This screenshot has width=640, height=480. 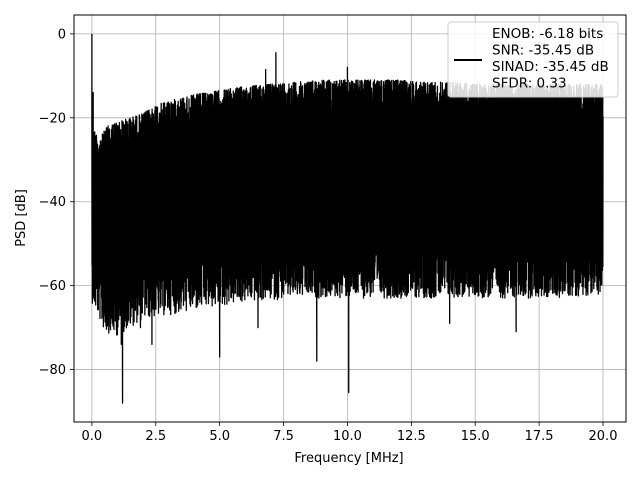 I want to click on legend-label-line: SNR: -35.45 dB, so click(x=543, y=51).